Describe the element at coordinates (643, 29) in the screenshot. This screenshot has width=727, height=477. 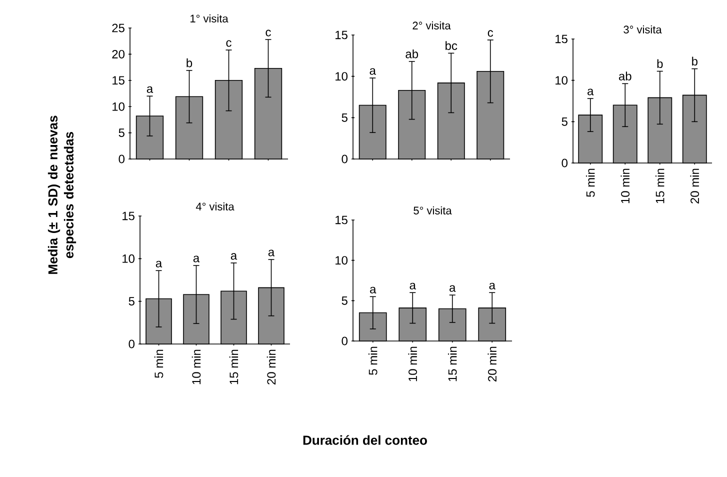
I see `chart-title: 3° visita` at that location.